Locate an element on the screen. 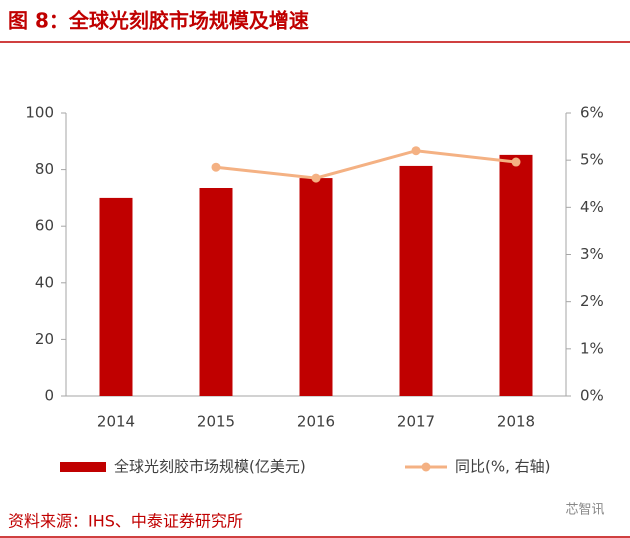 Image resolution: width=630 pixels, height=538 pixels. line is located at coordinates (366, 164).